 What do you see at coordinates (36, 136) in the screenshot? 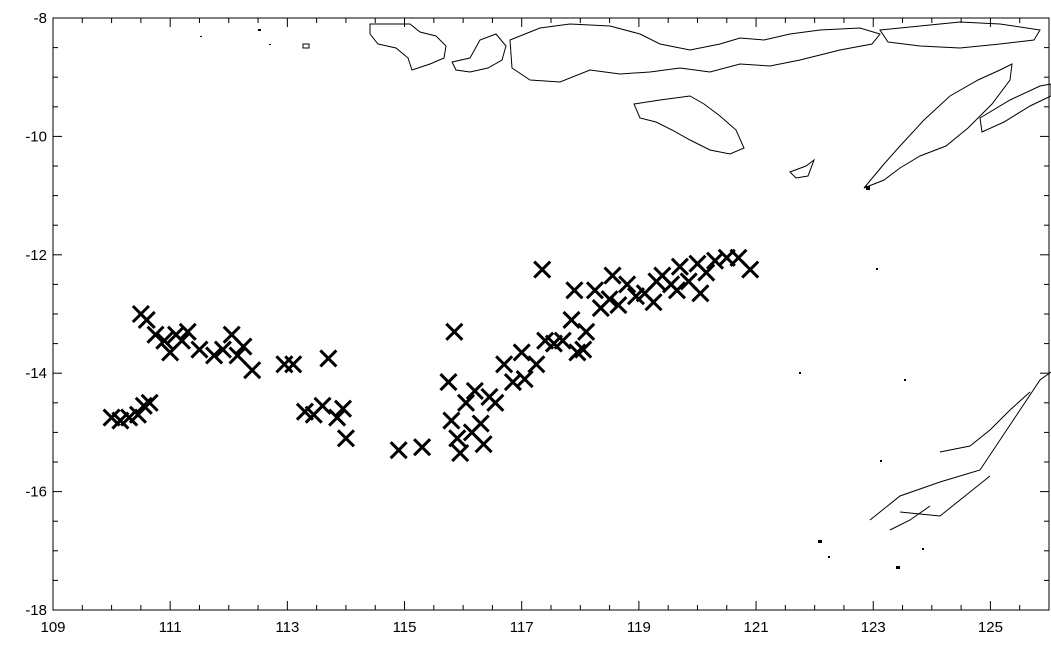
I see `y-tick-label: -10` at bounding box center [36, 136].